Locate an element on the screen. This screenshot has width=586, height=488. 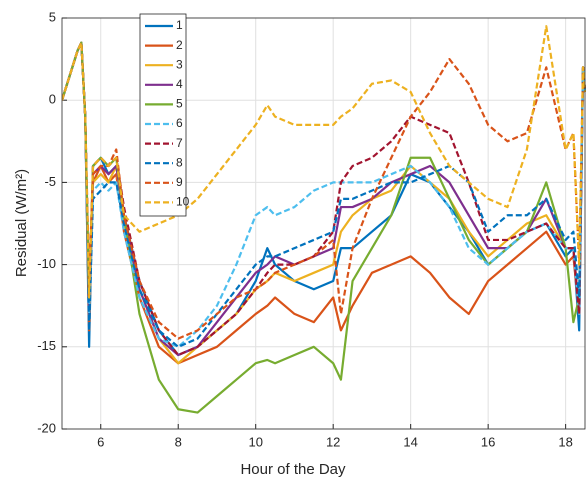
x-tick-label: 6 is located at coordinates (100, 441).